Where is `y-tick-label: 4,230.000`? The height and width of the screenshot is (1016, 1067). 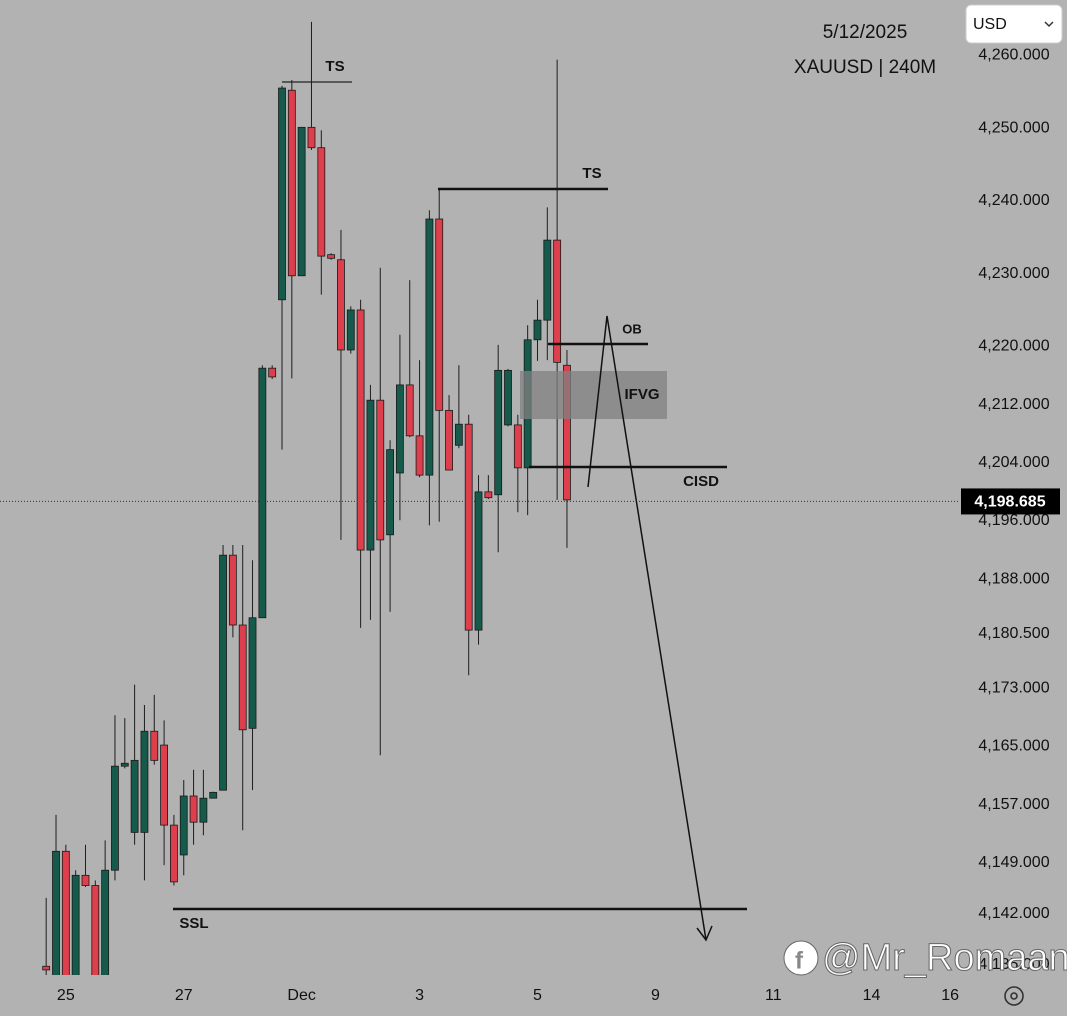
y-tick-label: 4,230.000 is located at coordinates (1013, 273).